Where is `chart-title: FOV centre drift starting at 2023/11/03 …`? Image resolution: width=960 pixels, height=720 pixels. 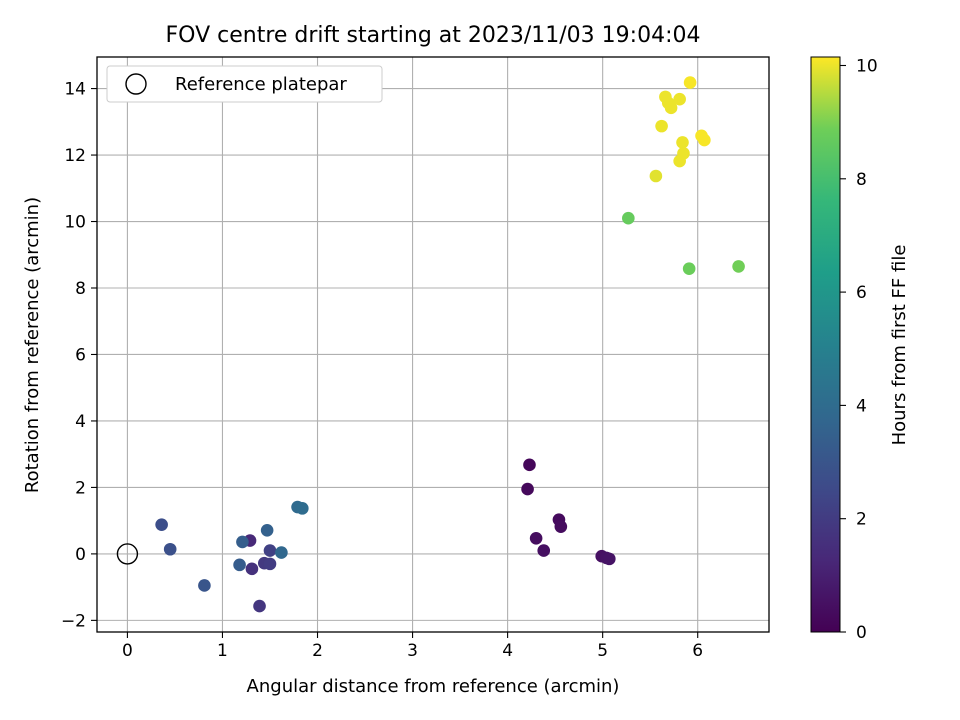
chart-title: FOV centre drift starting at 2023/11/03 … is located at coordinates (433, 35).